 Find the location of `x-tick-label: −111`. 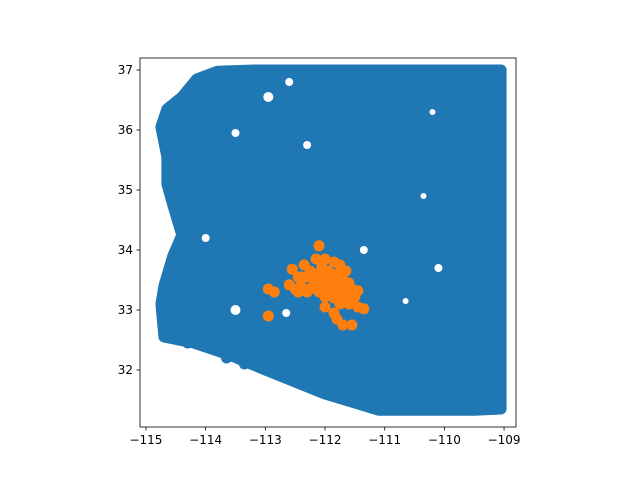

x-tick-label: −111 is located at coordinates (384, 440).